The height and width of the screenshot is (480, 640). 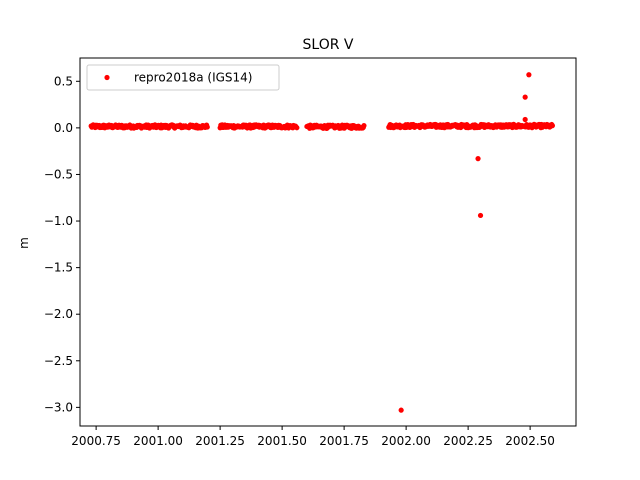 I want to click on x-tick-label: 2002.25, so click(x=468, y=441).